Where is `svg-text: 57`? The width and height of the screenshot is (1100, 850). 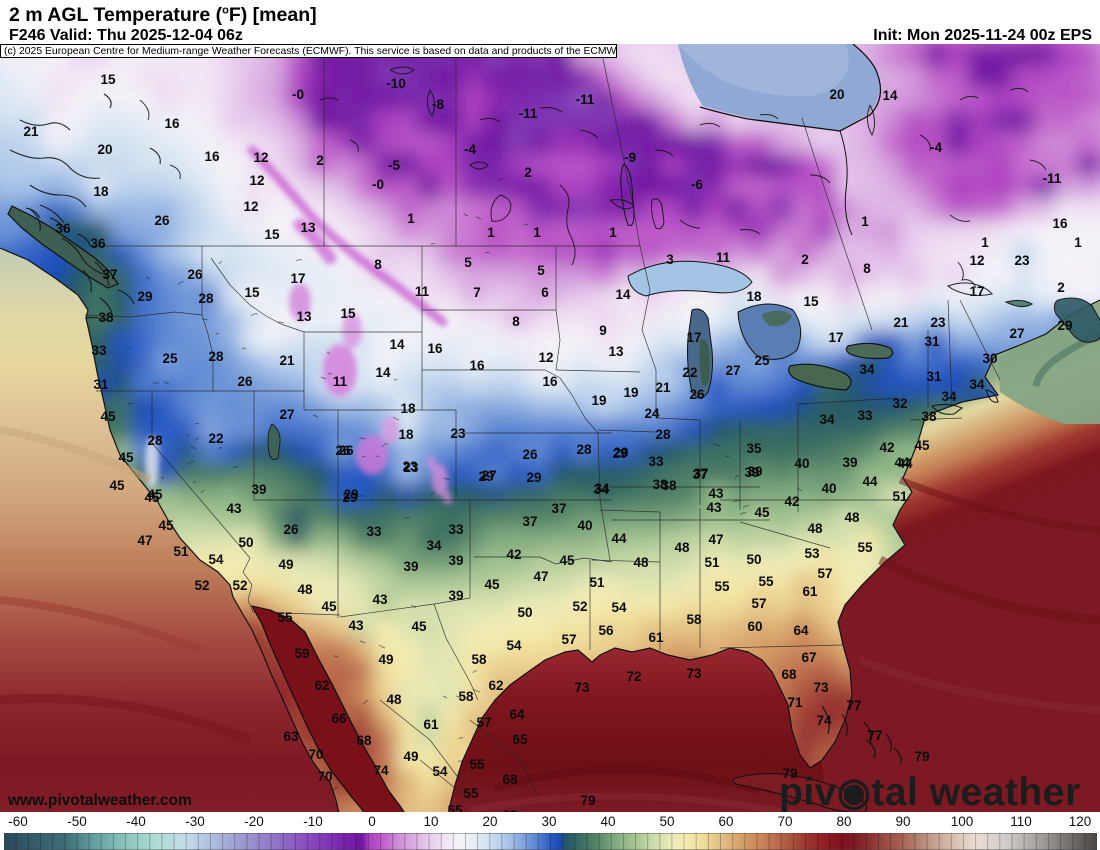
svg-text: 57 is located at coordinates (568, 639).